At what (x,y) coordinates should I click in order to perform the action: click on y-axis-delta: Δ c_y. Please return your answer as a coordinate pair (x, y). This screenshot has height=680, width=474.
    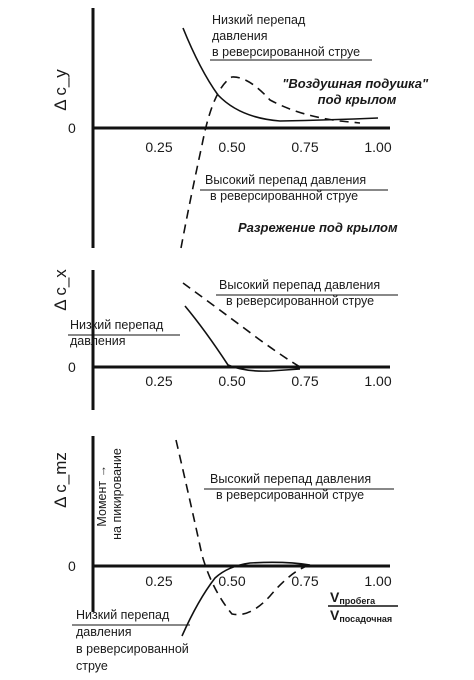
    Looking at the image, I should click on (60, 90).